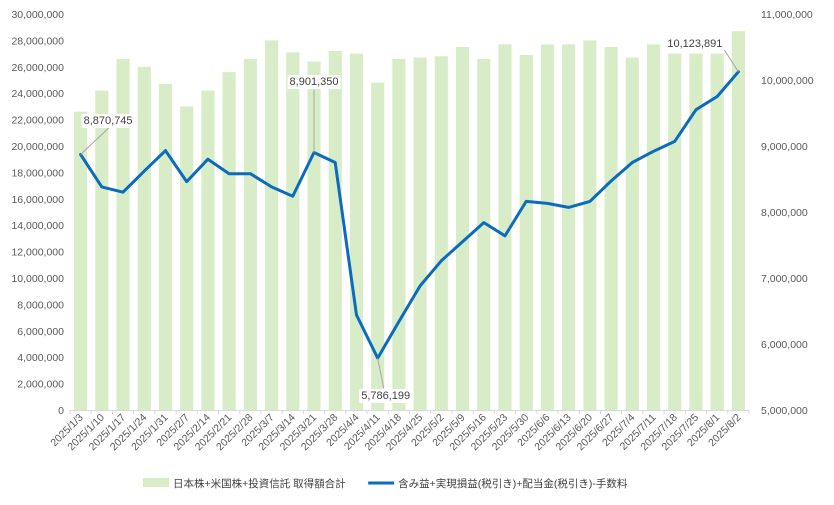  Describe the element at coordinates (37, 173) in the screenshot. I see `y-left-tick-label: 18,000,000` at that location.